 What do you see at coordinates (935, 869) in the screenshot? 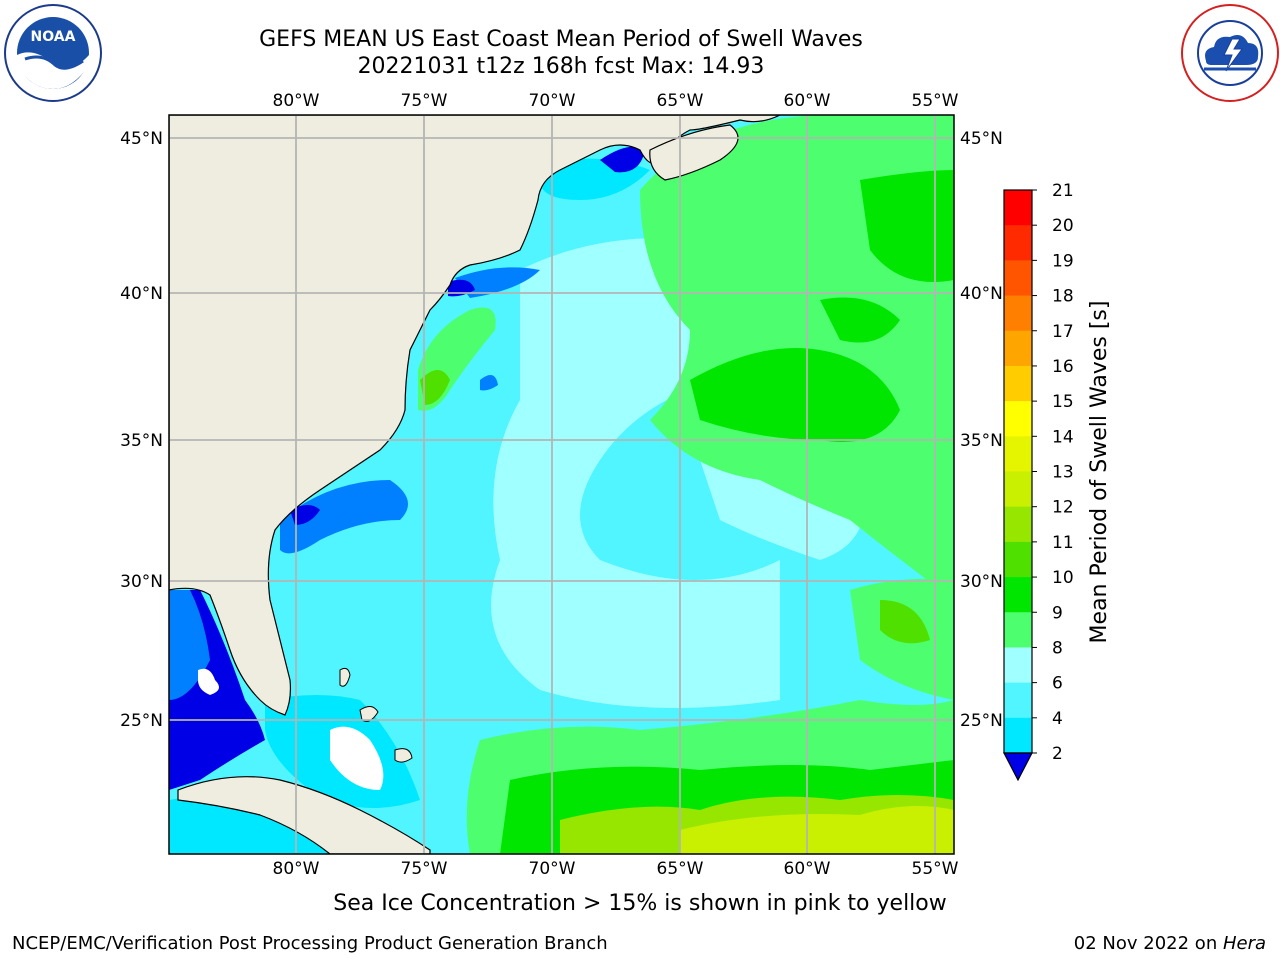
I see `lon-label-bottom: 55°W` at bounding box center [935, 869].